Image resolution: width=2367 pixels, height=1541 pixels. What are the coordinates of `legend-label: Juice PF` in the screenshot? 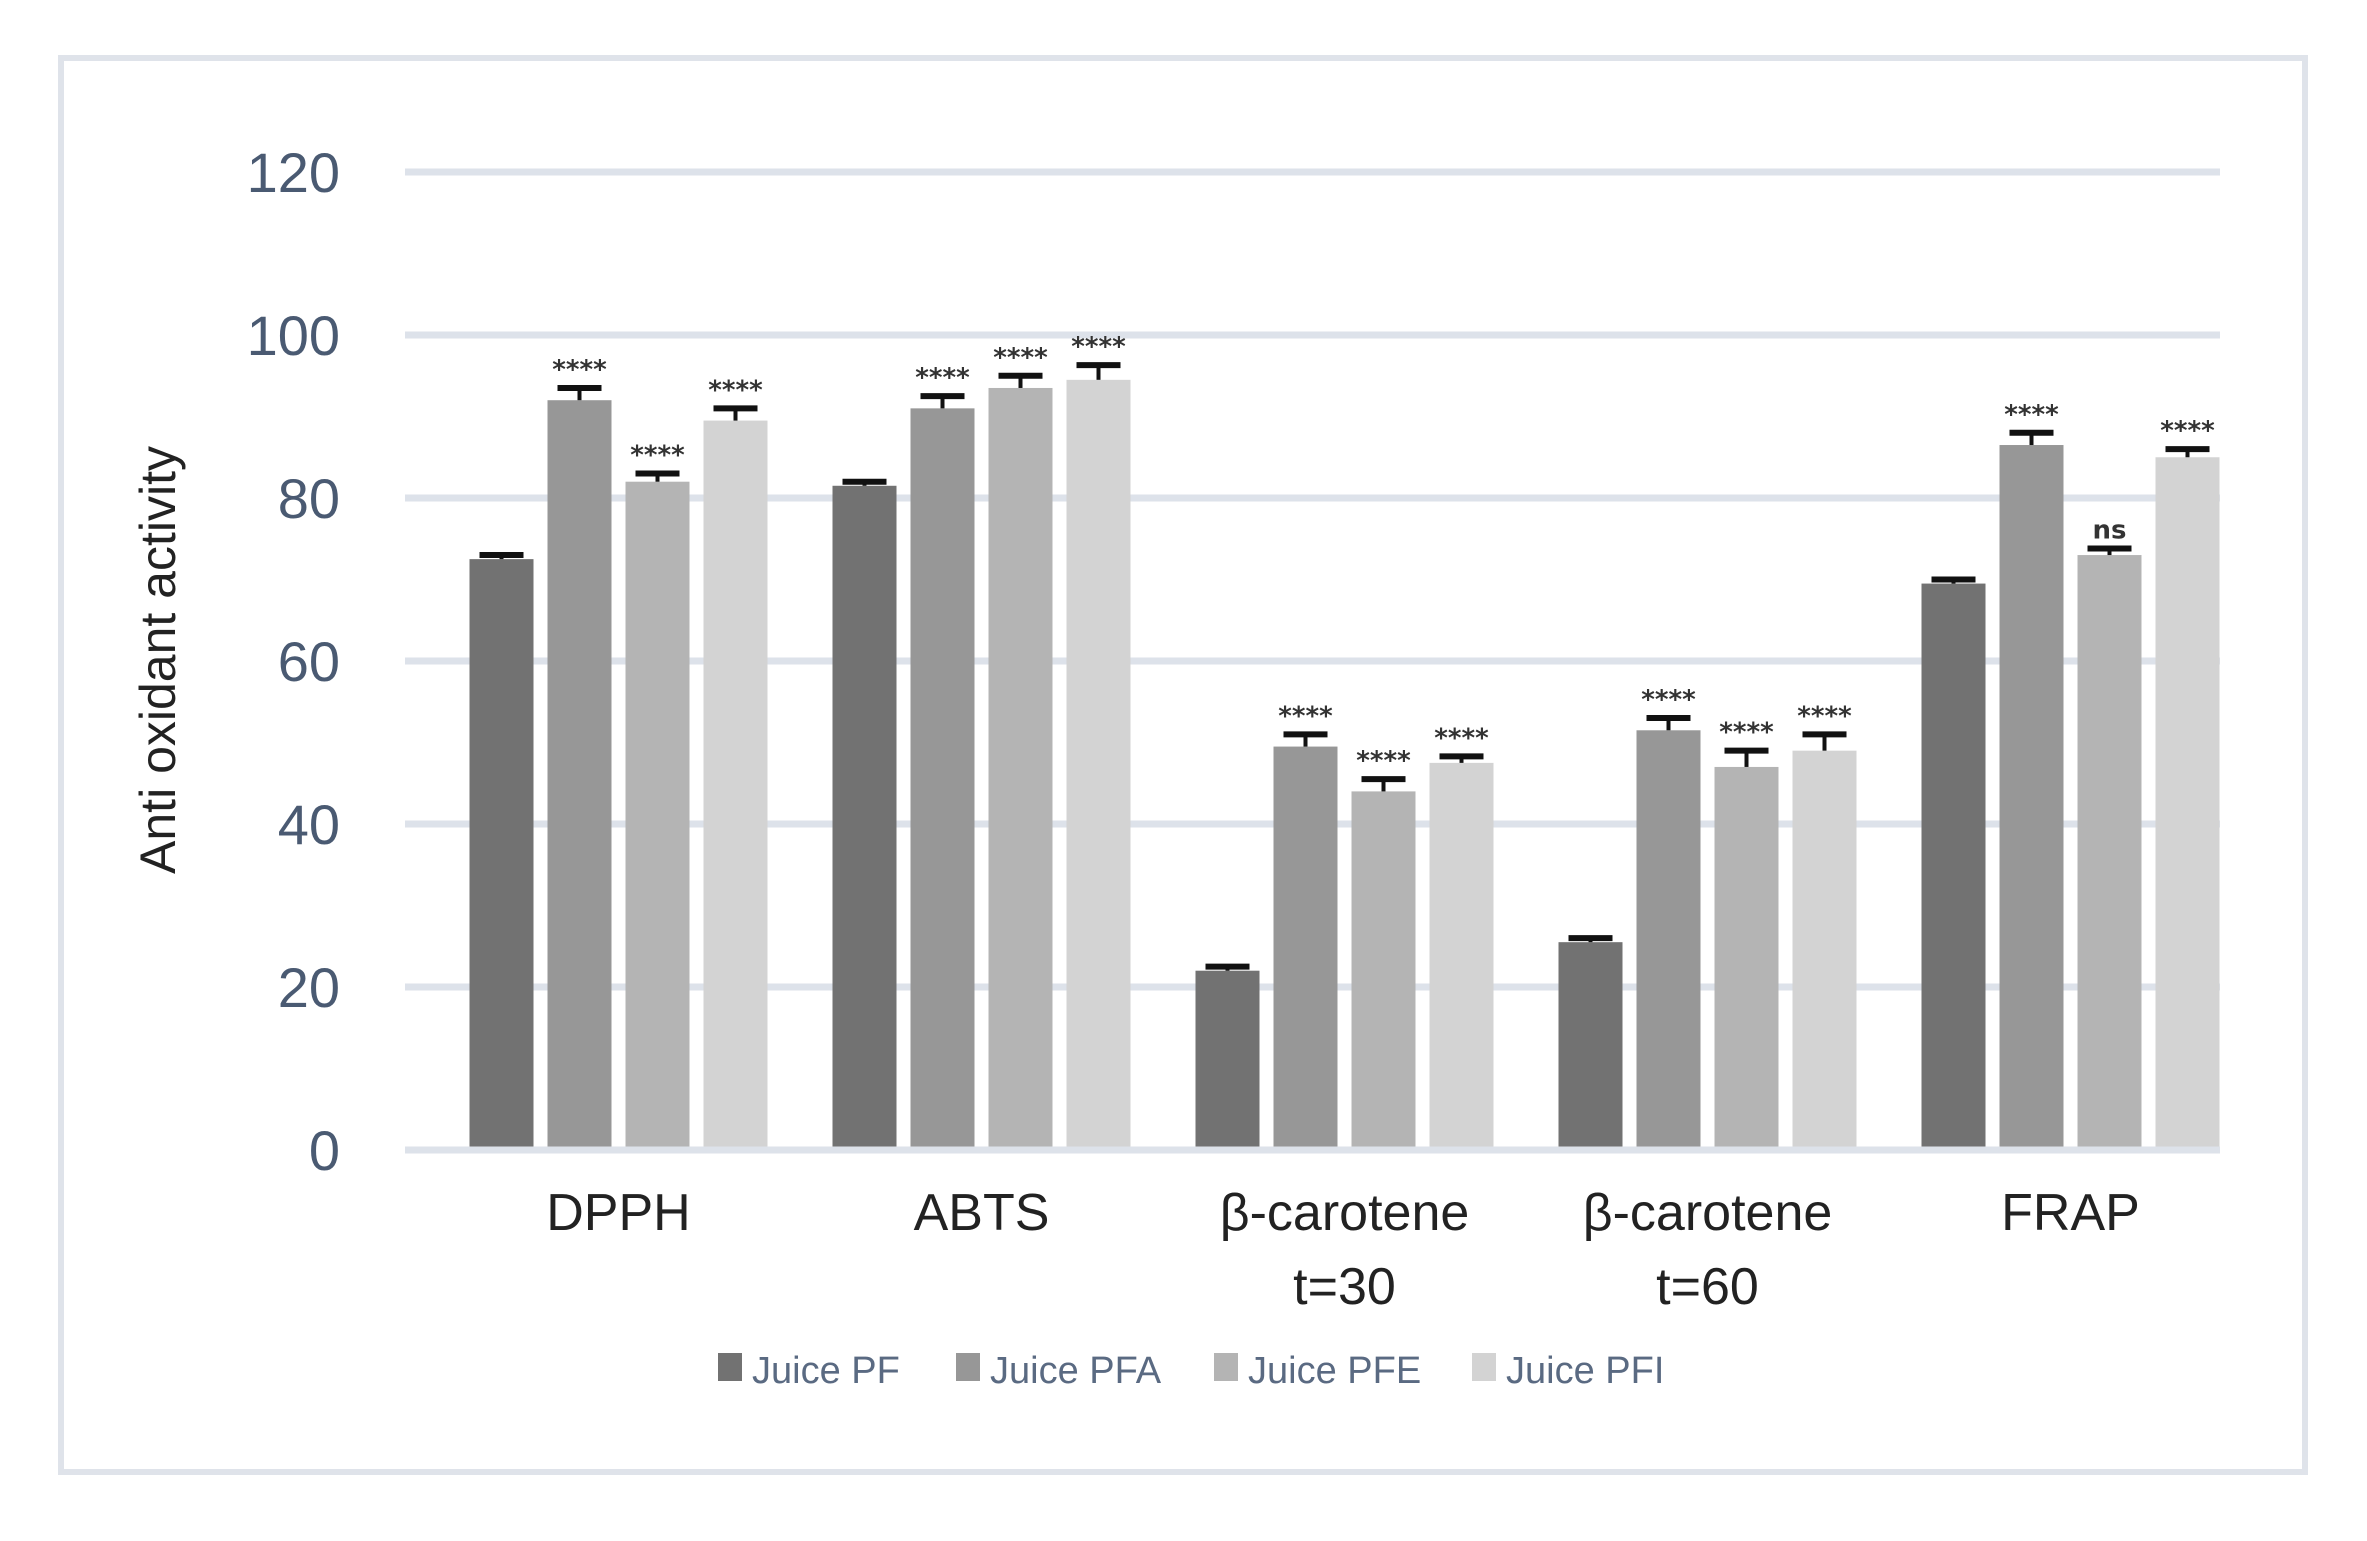 It's located at (826, 1371).